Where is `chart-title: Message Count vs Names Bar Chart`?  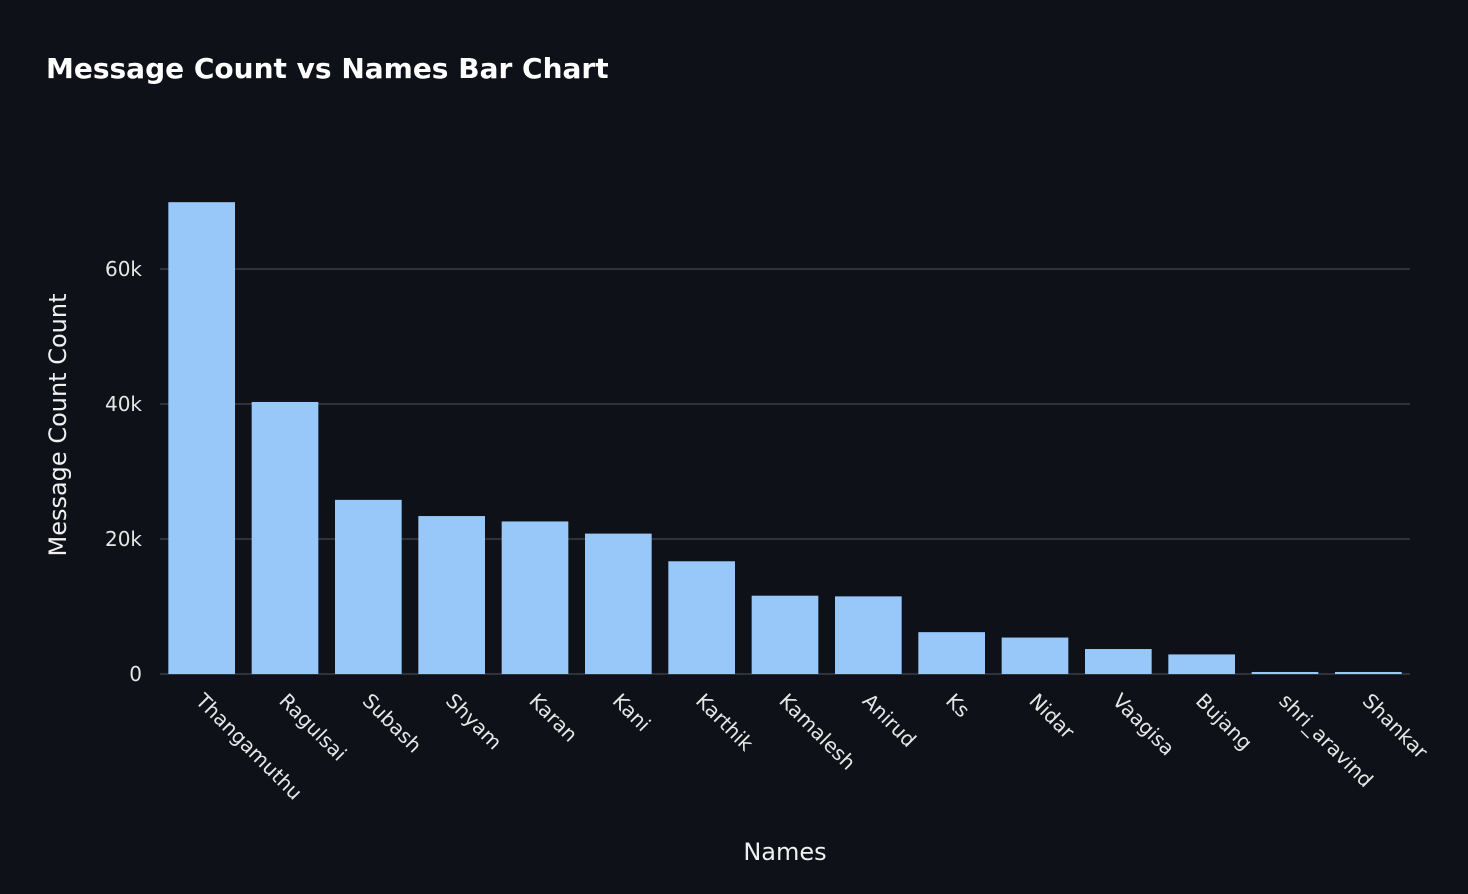 chart-title: Message Count vs Names Bar Chart is located at coordinates (327, 68).